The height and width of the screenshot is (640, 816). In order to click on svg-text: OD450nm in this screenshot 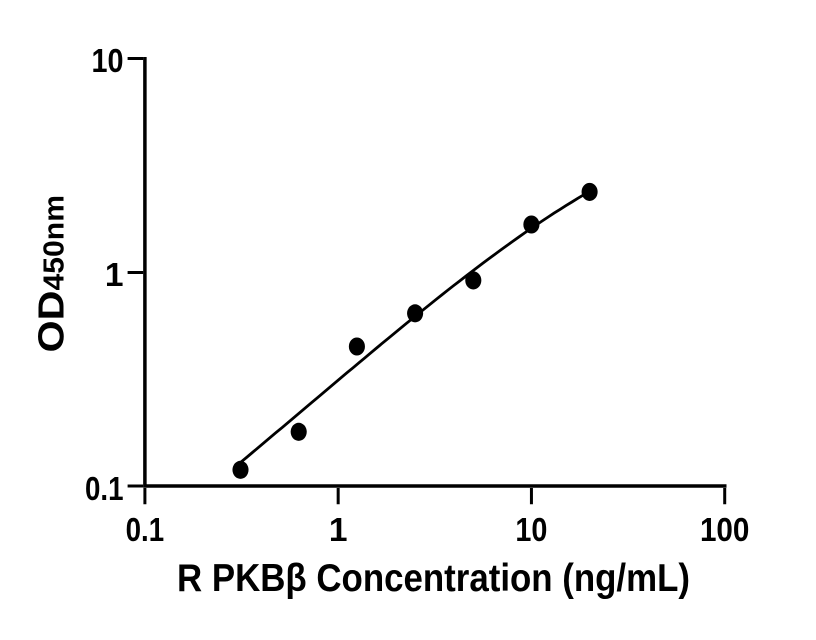, I will do `click(51, 274)`.